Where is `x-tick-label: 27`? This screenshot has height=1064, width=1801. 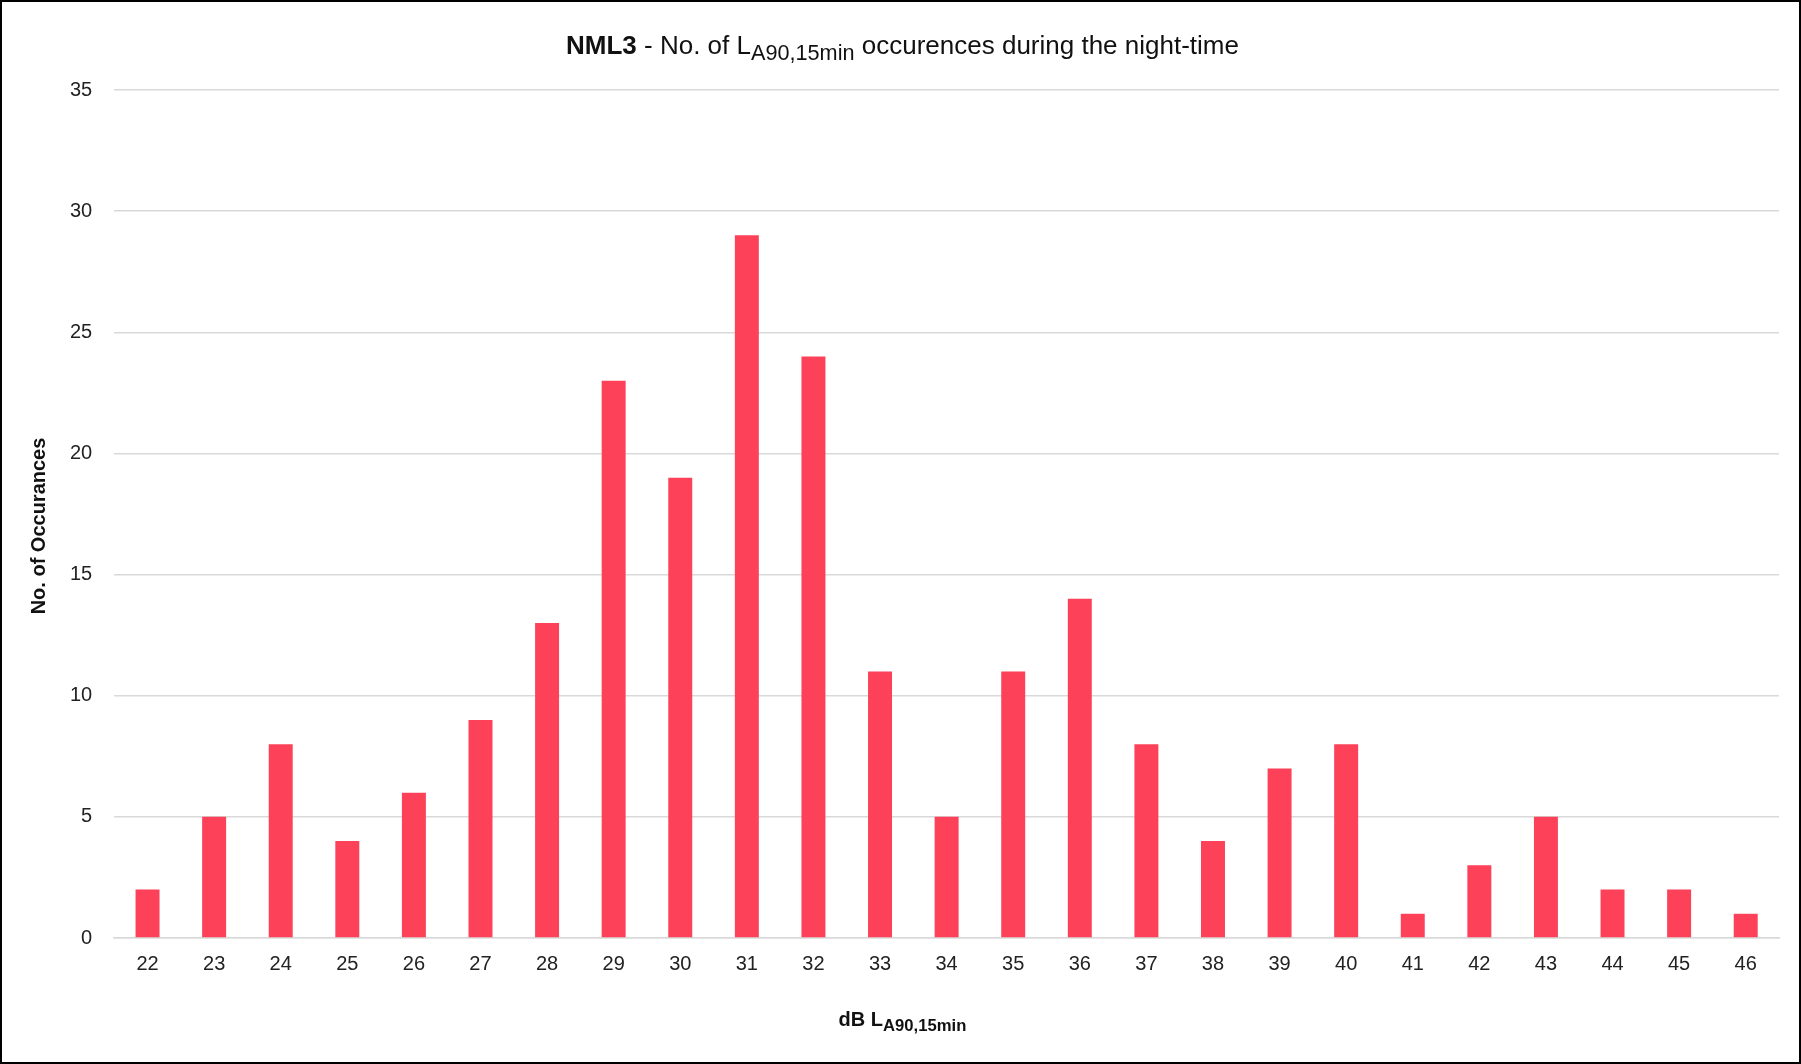 x-tick-label: 27 is located at coordinates (480, 962).